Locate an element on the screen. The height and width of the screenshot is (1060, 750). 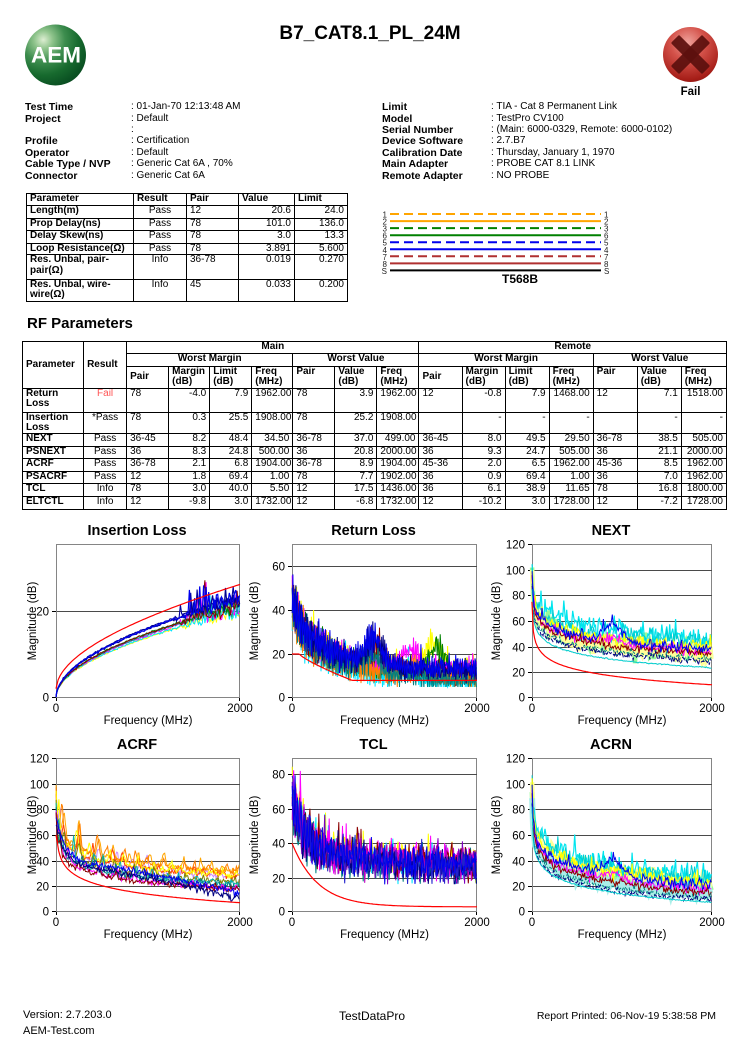
svg-text: NEXT is located at coordinates (611, 531).